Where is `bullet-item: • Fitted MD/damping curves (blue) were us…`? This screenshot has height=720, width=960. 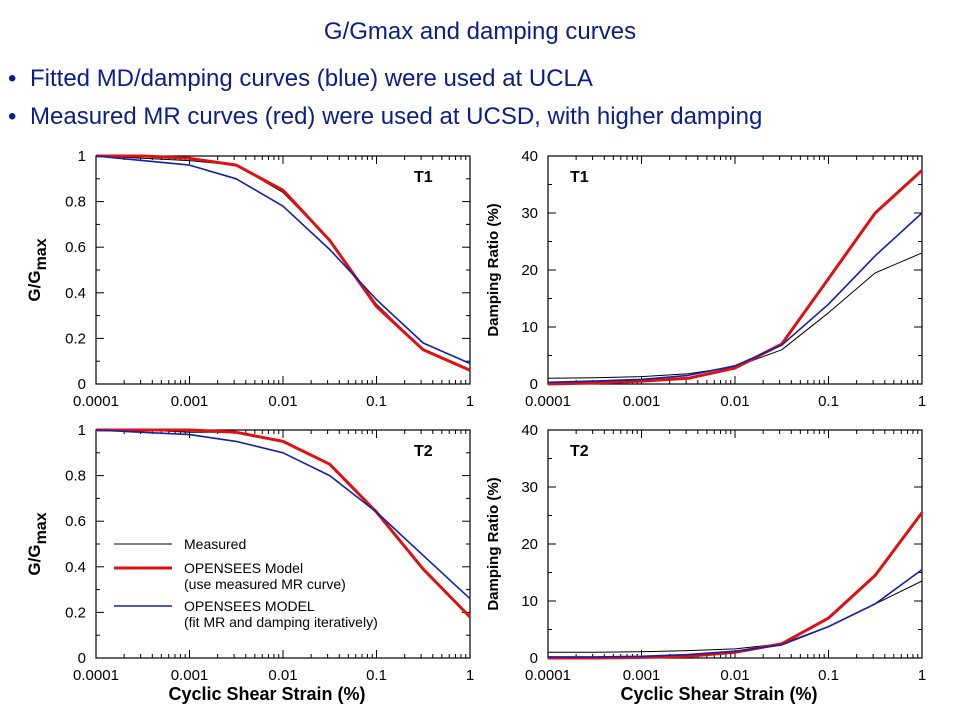 bullet-item: • Fitted MD/damping curves (blue) were us… is located at coordinates (385, 83).